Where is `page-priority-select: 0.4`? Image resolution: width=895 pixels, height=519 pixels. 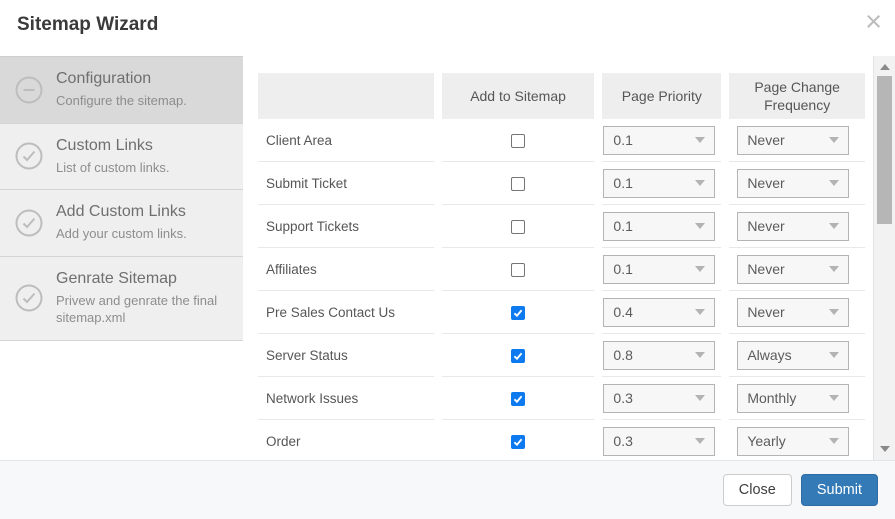 page-priority-select: 0.4 is located at coordinates (659, 312).